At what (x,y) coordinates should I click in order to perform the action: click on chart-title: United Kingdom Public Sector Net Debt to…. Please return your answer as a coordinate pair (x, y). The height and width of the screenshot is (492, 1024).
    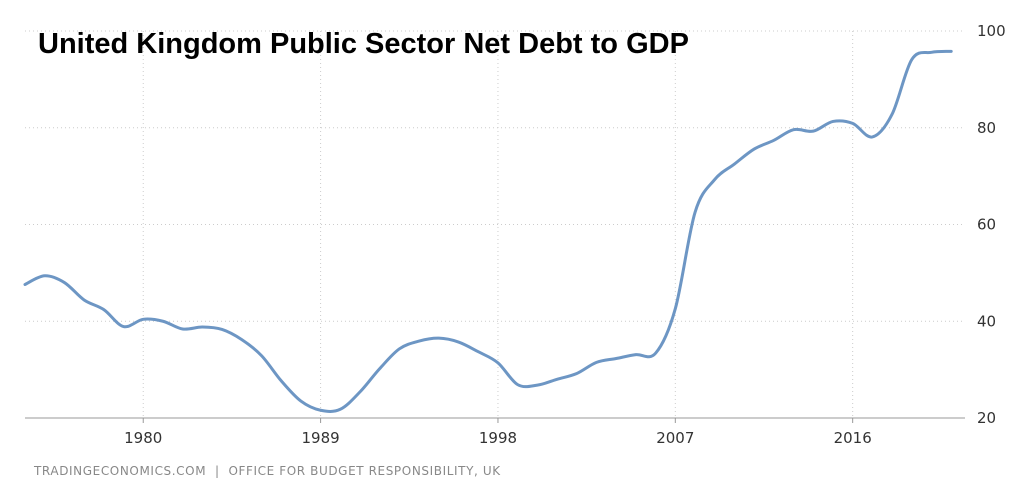
    Looking at the image, I should click on (363, 44).